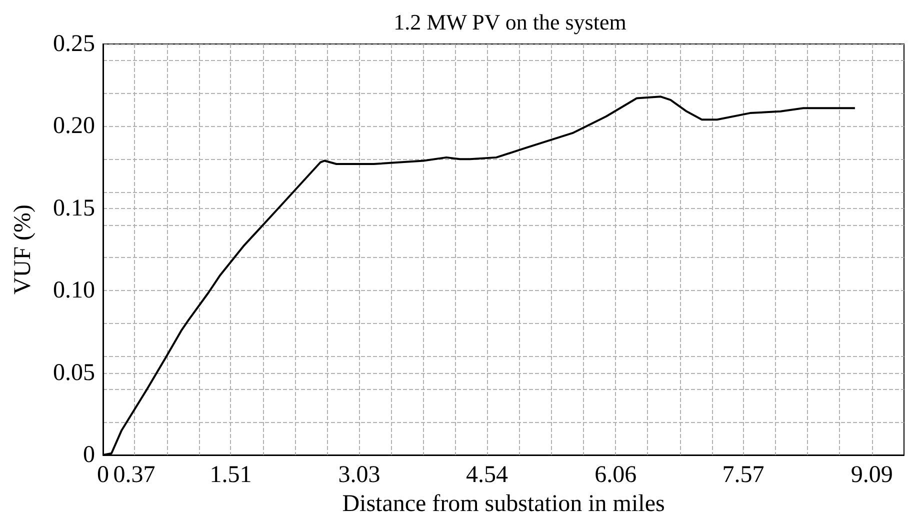  I want to click on y-axis-title: VUF (%), so click(23, 249).